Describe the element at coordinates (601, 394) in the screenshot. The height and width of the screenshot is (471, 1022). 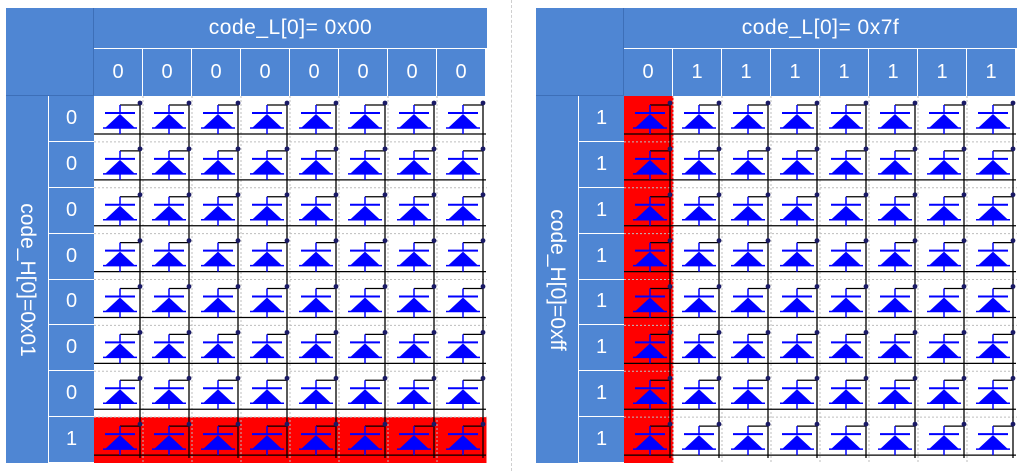
I see `row-header-6: 1` at that location.